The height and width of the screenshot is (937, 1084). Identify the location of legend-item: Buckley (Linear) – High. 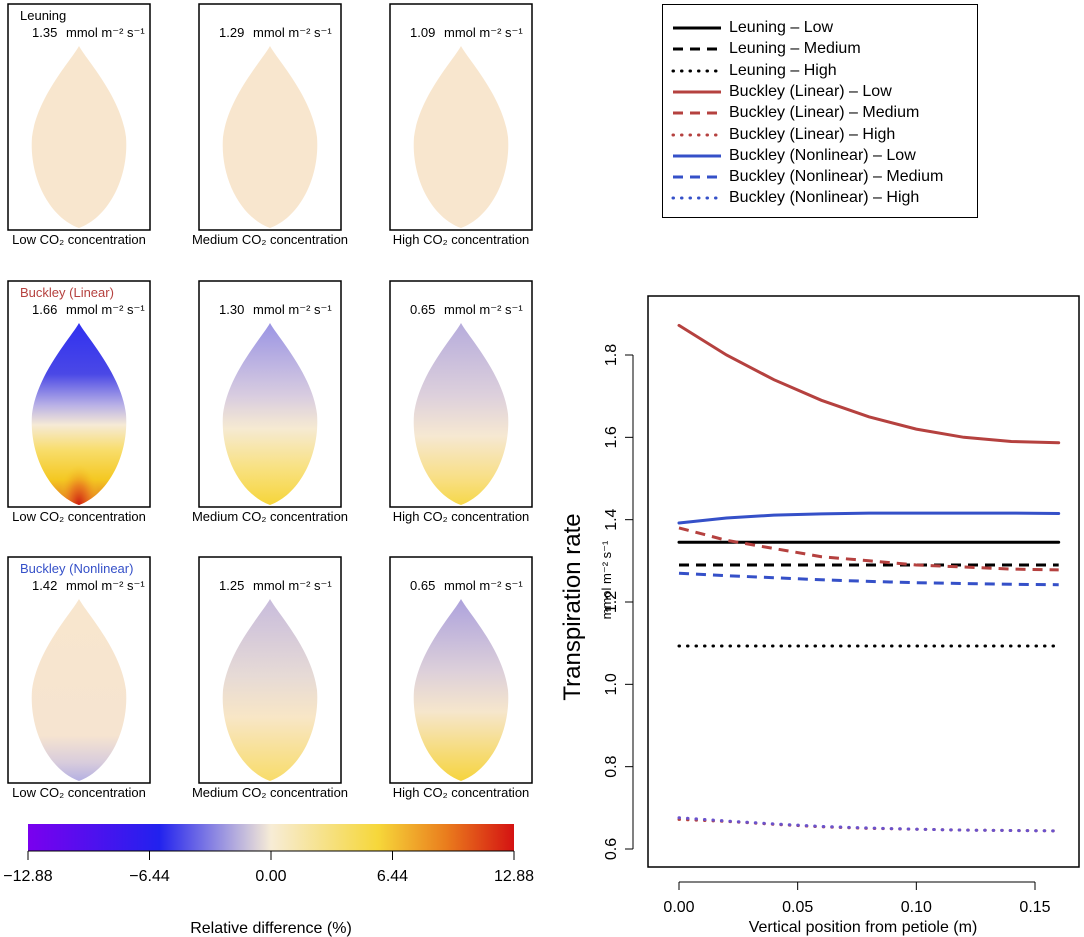
(820, 135).